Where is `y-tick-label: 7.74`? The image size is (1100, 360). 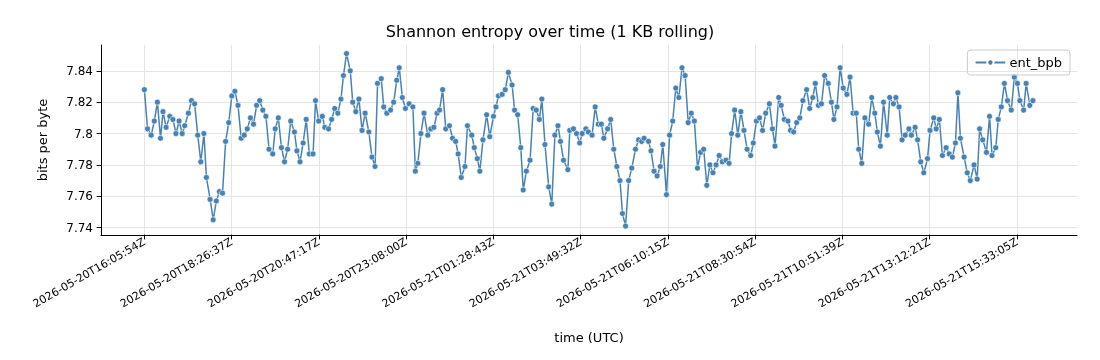 y-tick-label: 7.74 is located at coordinates (79, 227).